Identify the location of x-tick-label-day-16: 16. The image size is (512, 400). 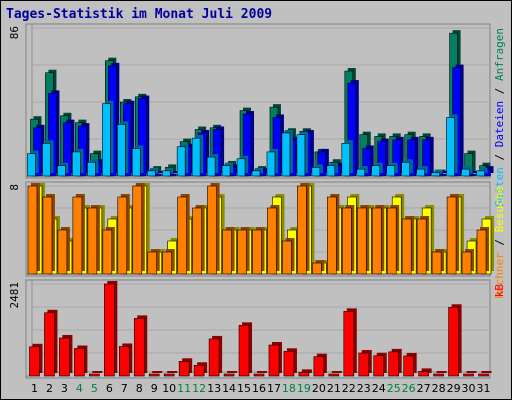
(259, 388).